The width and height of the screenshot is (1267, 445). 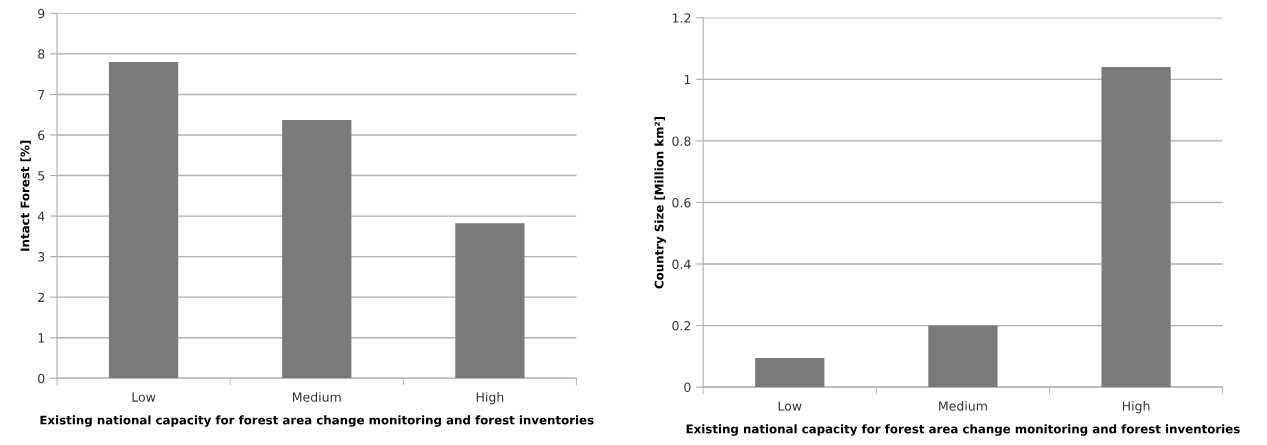 I want to click on y-tick-label: 7, so click(x=41, y=95).